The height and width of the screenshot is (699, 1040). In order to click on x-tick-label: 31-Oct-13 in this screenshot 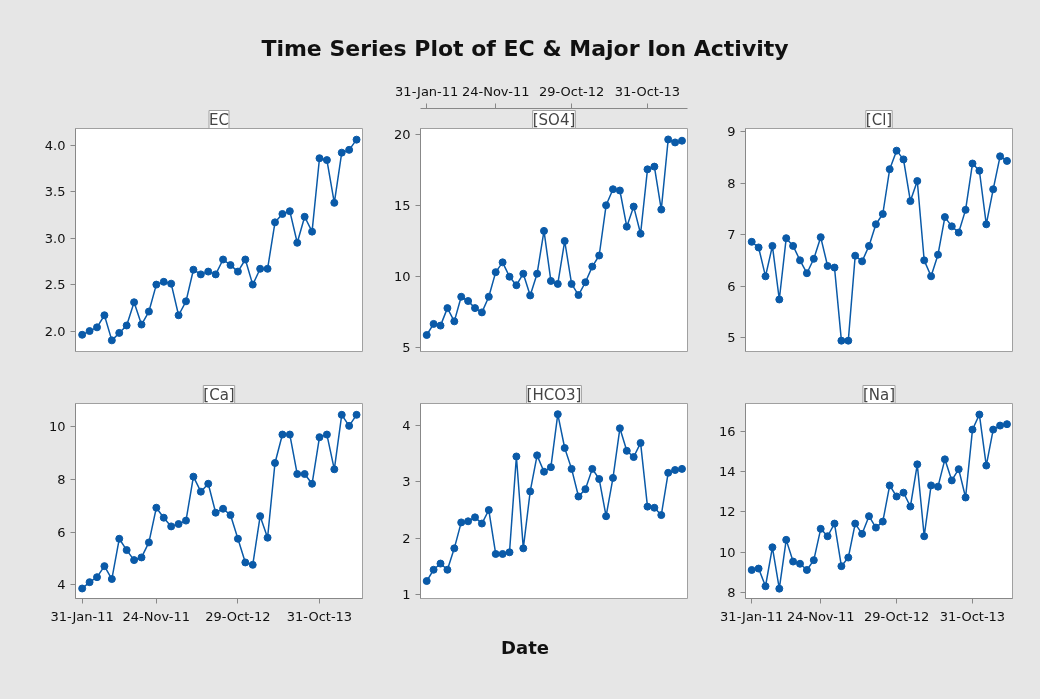, I will do `click(972, 616)`.